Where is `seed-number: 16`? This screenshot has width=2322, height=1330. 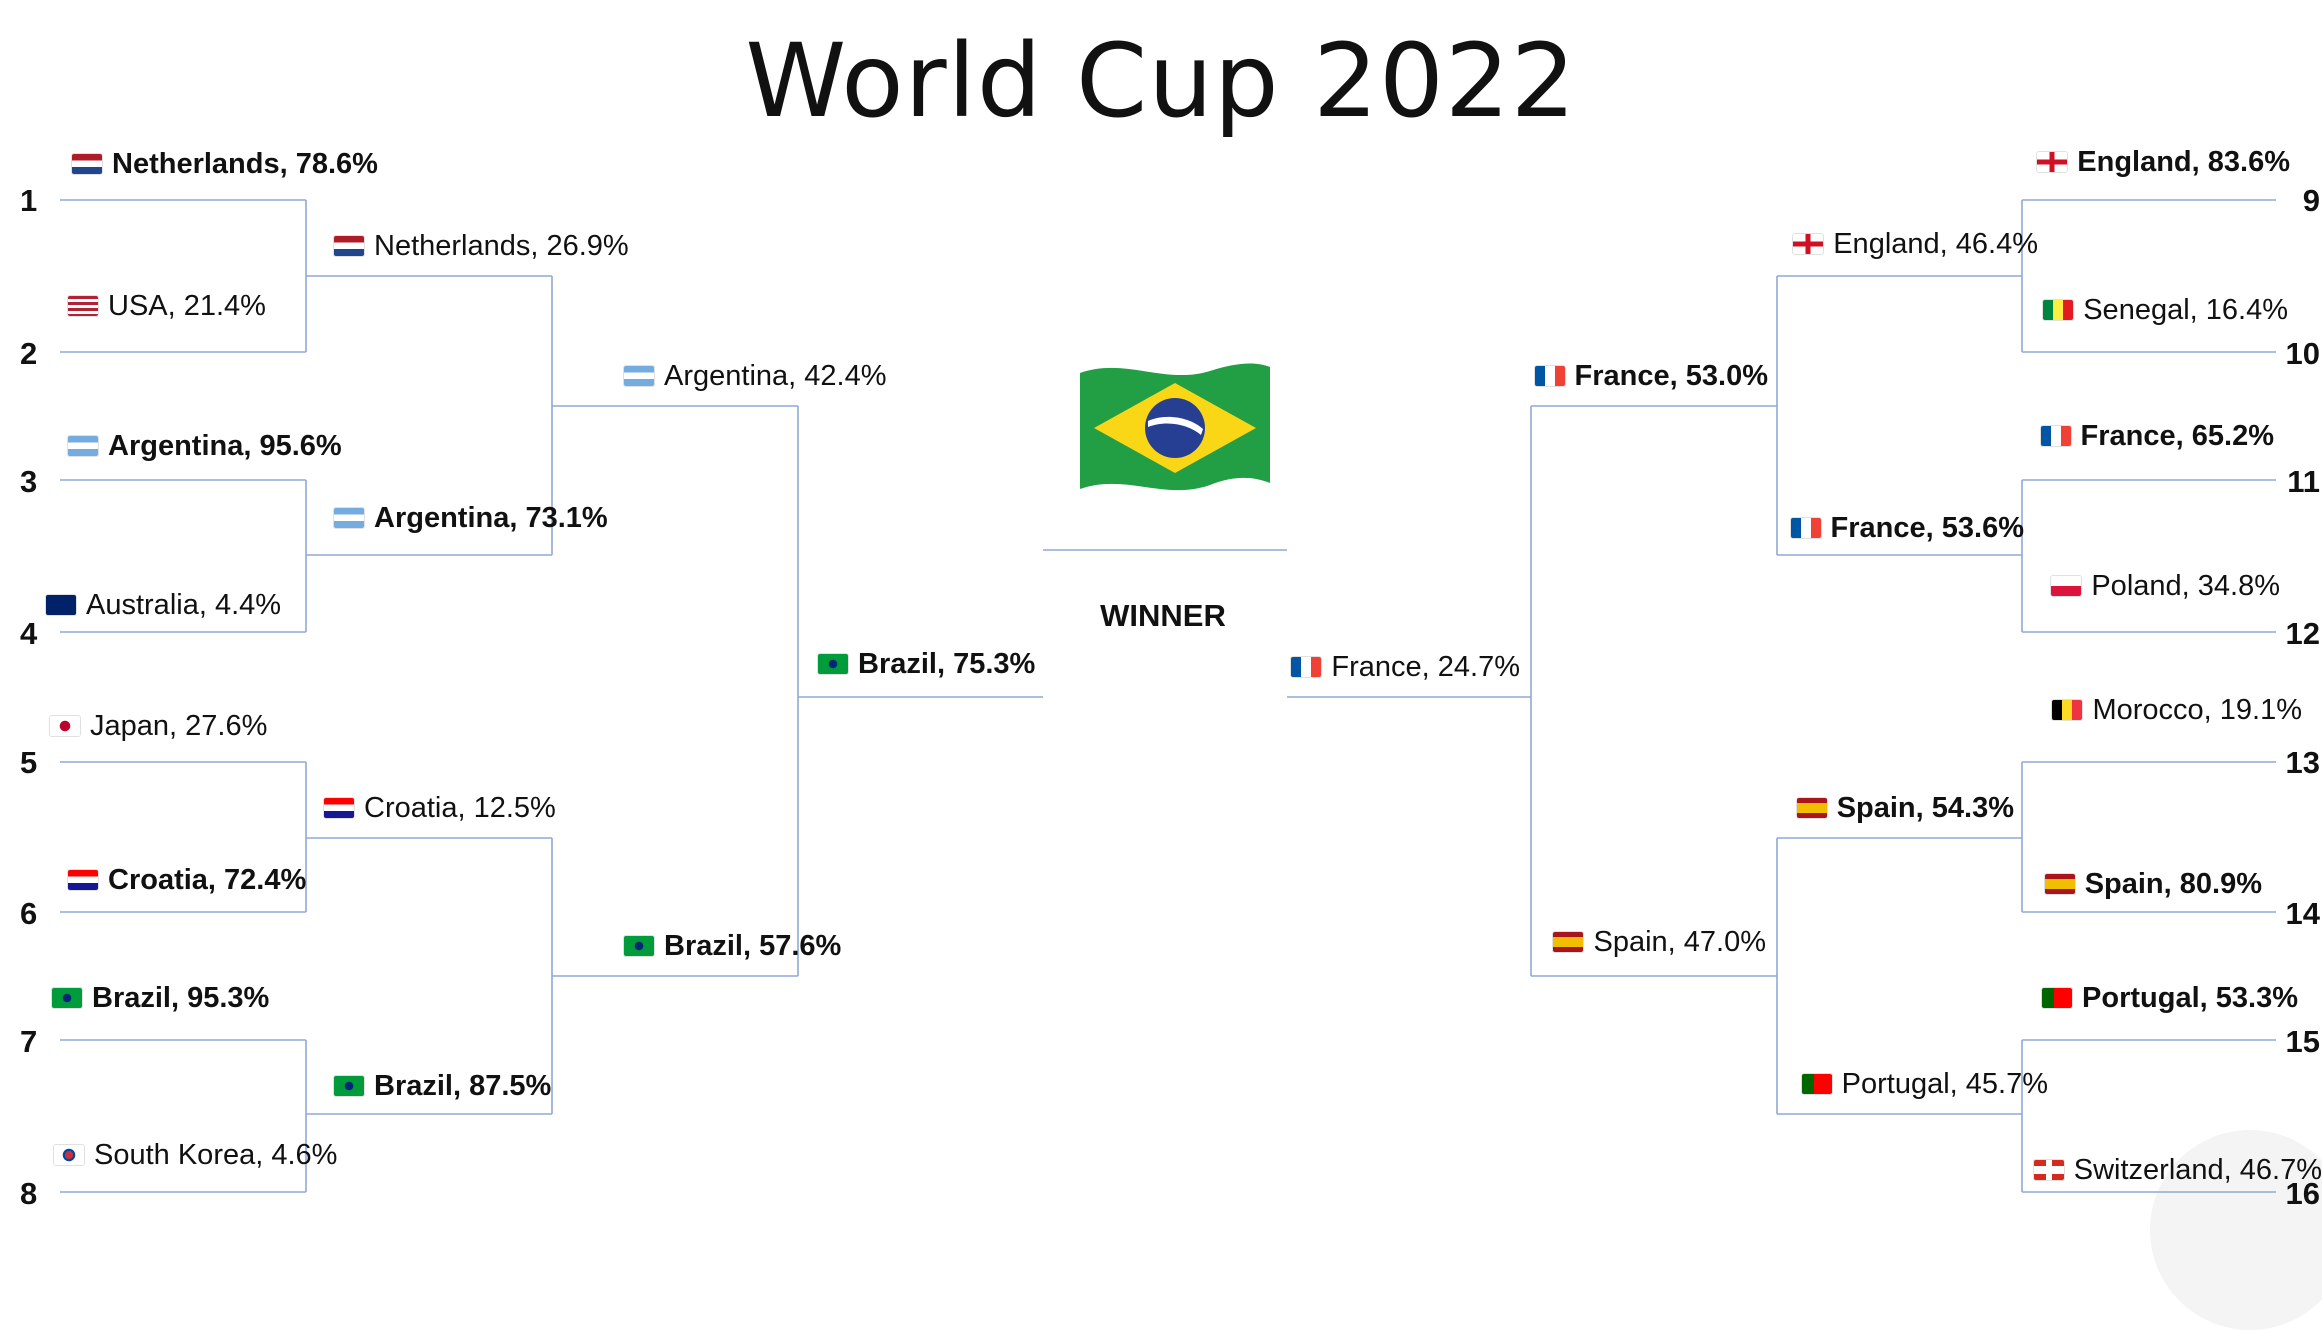 seed-number: 16 is located at coordinates (2302, 1193).